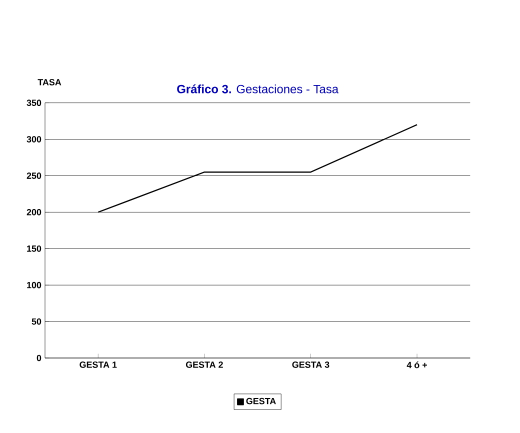  Describe the element at coordinates (34, 175) in the screenshot. I see `y-tick-label: 250` at that location.